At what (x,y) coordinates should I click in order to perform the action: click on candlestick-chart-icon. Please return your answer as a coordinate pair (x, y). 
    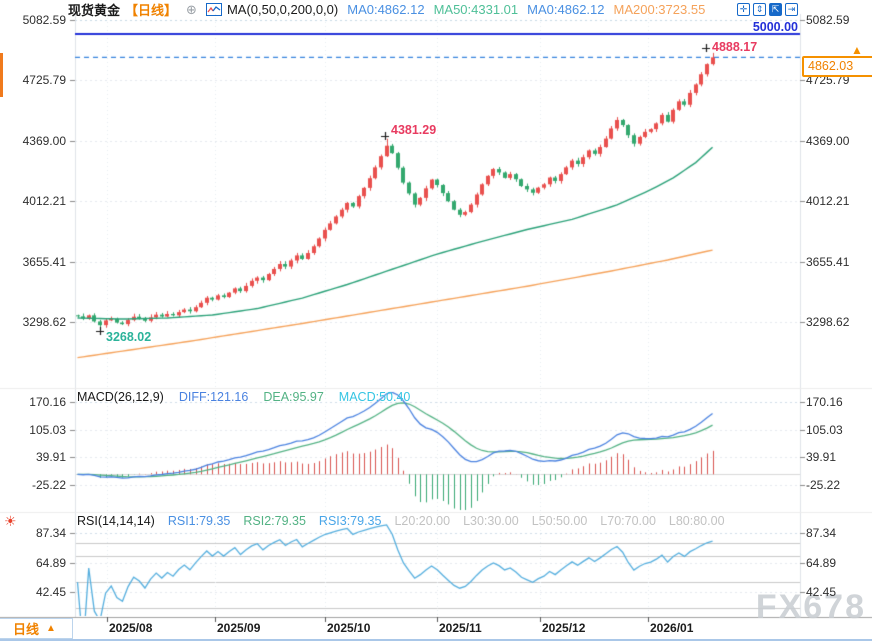
    Looking at the image, I should click on (213, 9).